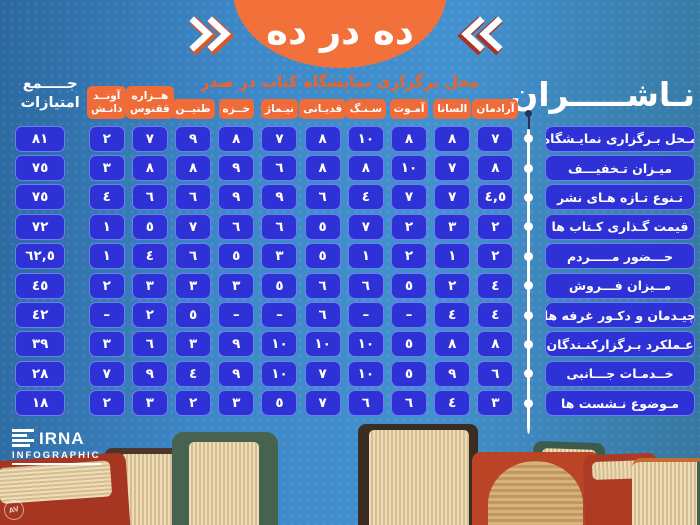  I want to click on row-label: تـنوع تـازه هـای نشر, so click(620, 197).